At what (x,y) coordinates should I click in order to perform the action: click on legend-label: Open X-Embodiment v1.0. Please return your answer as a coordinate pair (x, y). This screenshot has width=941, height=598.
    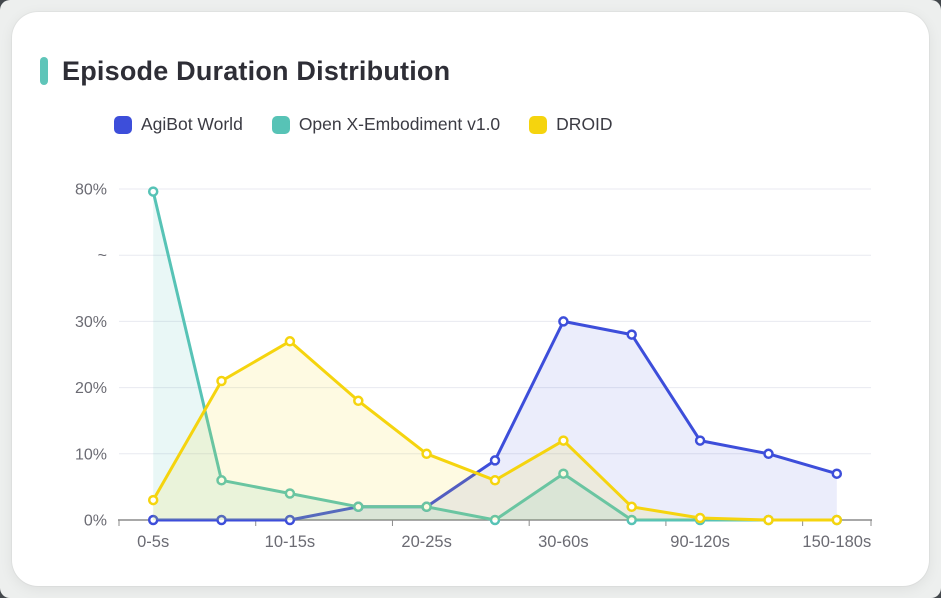
    Looking at the image, I should click on (399, 124).